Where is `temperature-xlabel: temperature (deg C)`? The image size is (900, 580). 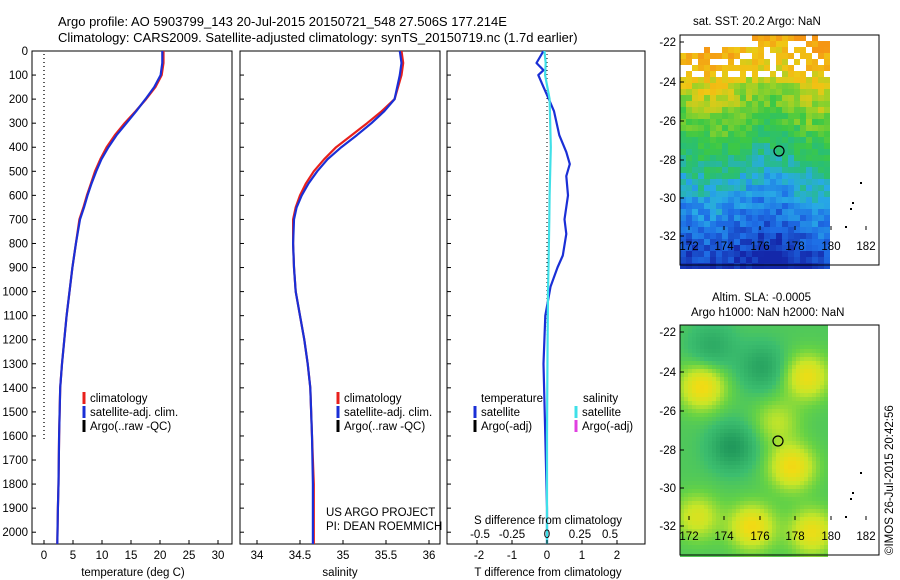
temperature-xlabel: temperature (deg C) is located at coordinates (133, 573).